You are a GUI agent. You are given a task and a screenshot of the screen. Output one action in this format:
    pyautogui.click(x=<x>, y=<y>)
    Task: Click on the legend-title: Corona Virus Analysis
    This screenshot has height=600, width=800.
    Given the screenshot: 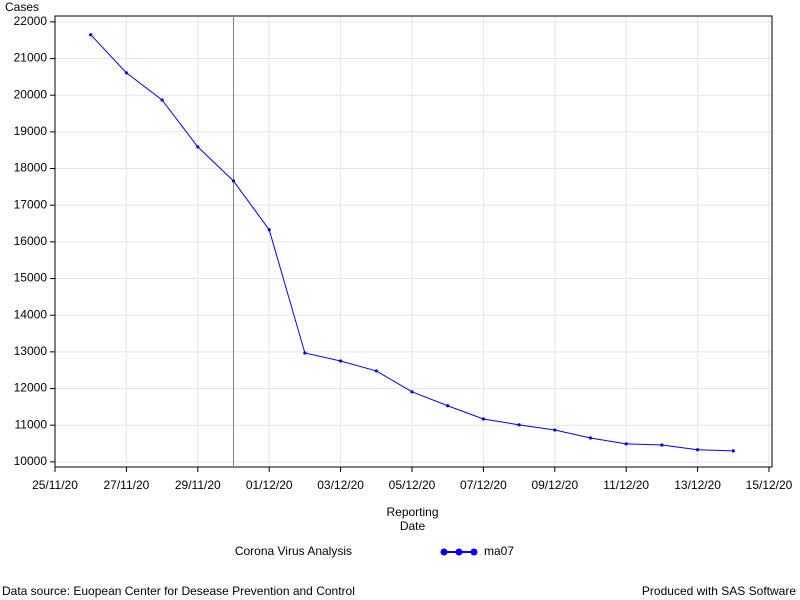 What is the action you would take?
    pyautogui.click(x=293, y=551)
    